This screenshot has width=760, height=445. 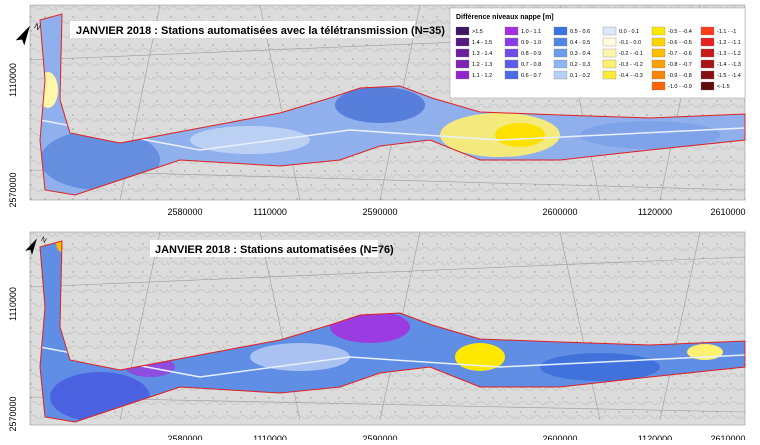 What do you see at coordinates (531, 43) in the screenshot?
I see `legend-label: 0.9 - 1.0` at bounding box center [531, 43].